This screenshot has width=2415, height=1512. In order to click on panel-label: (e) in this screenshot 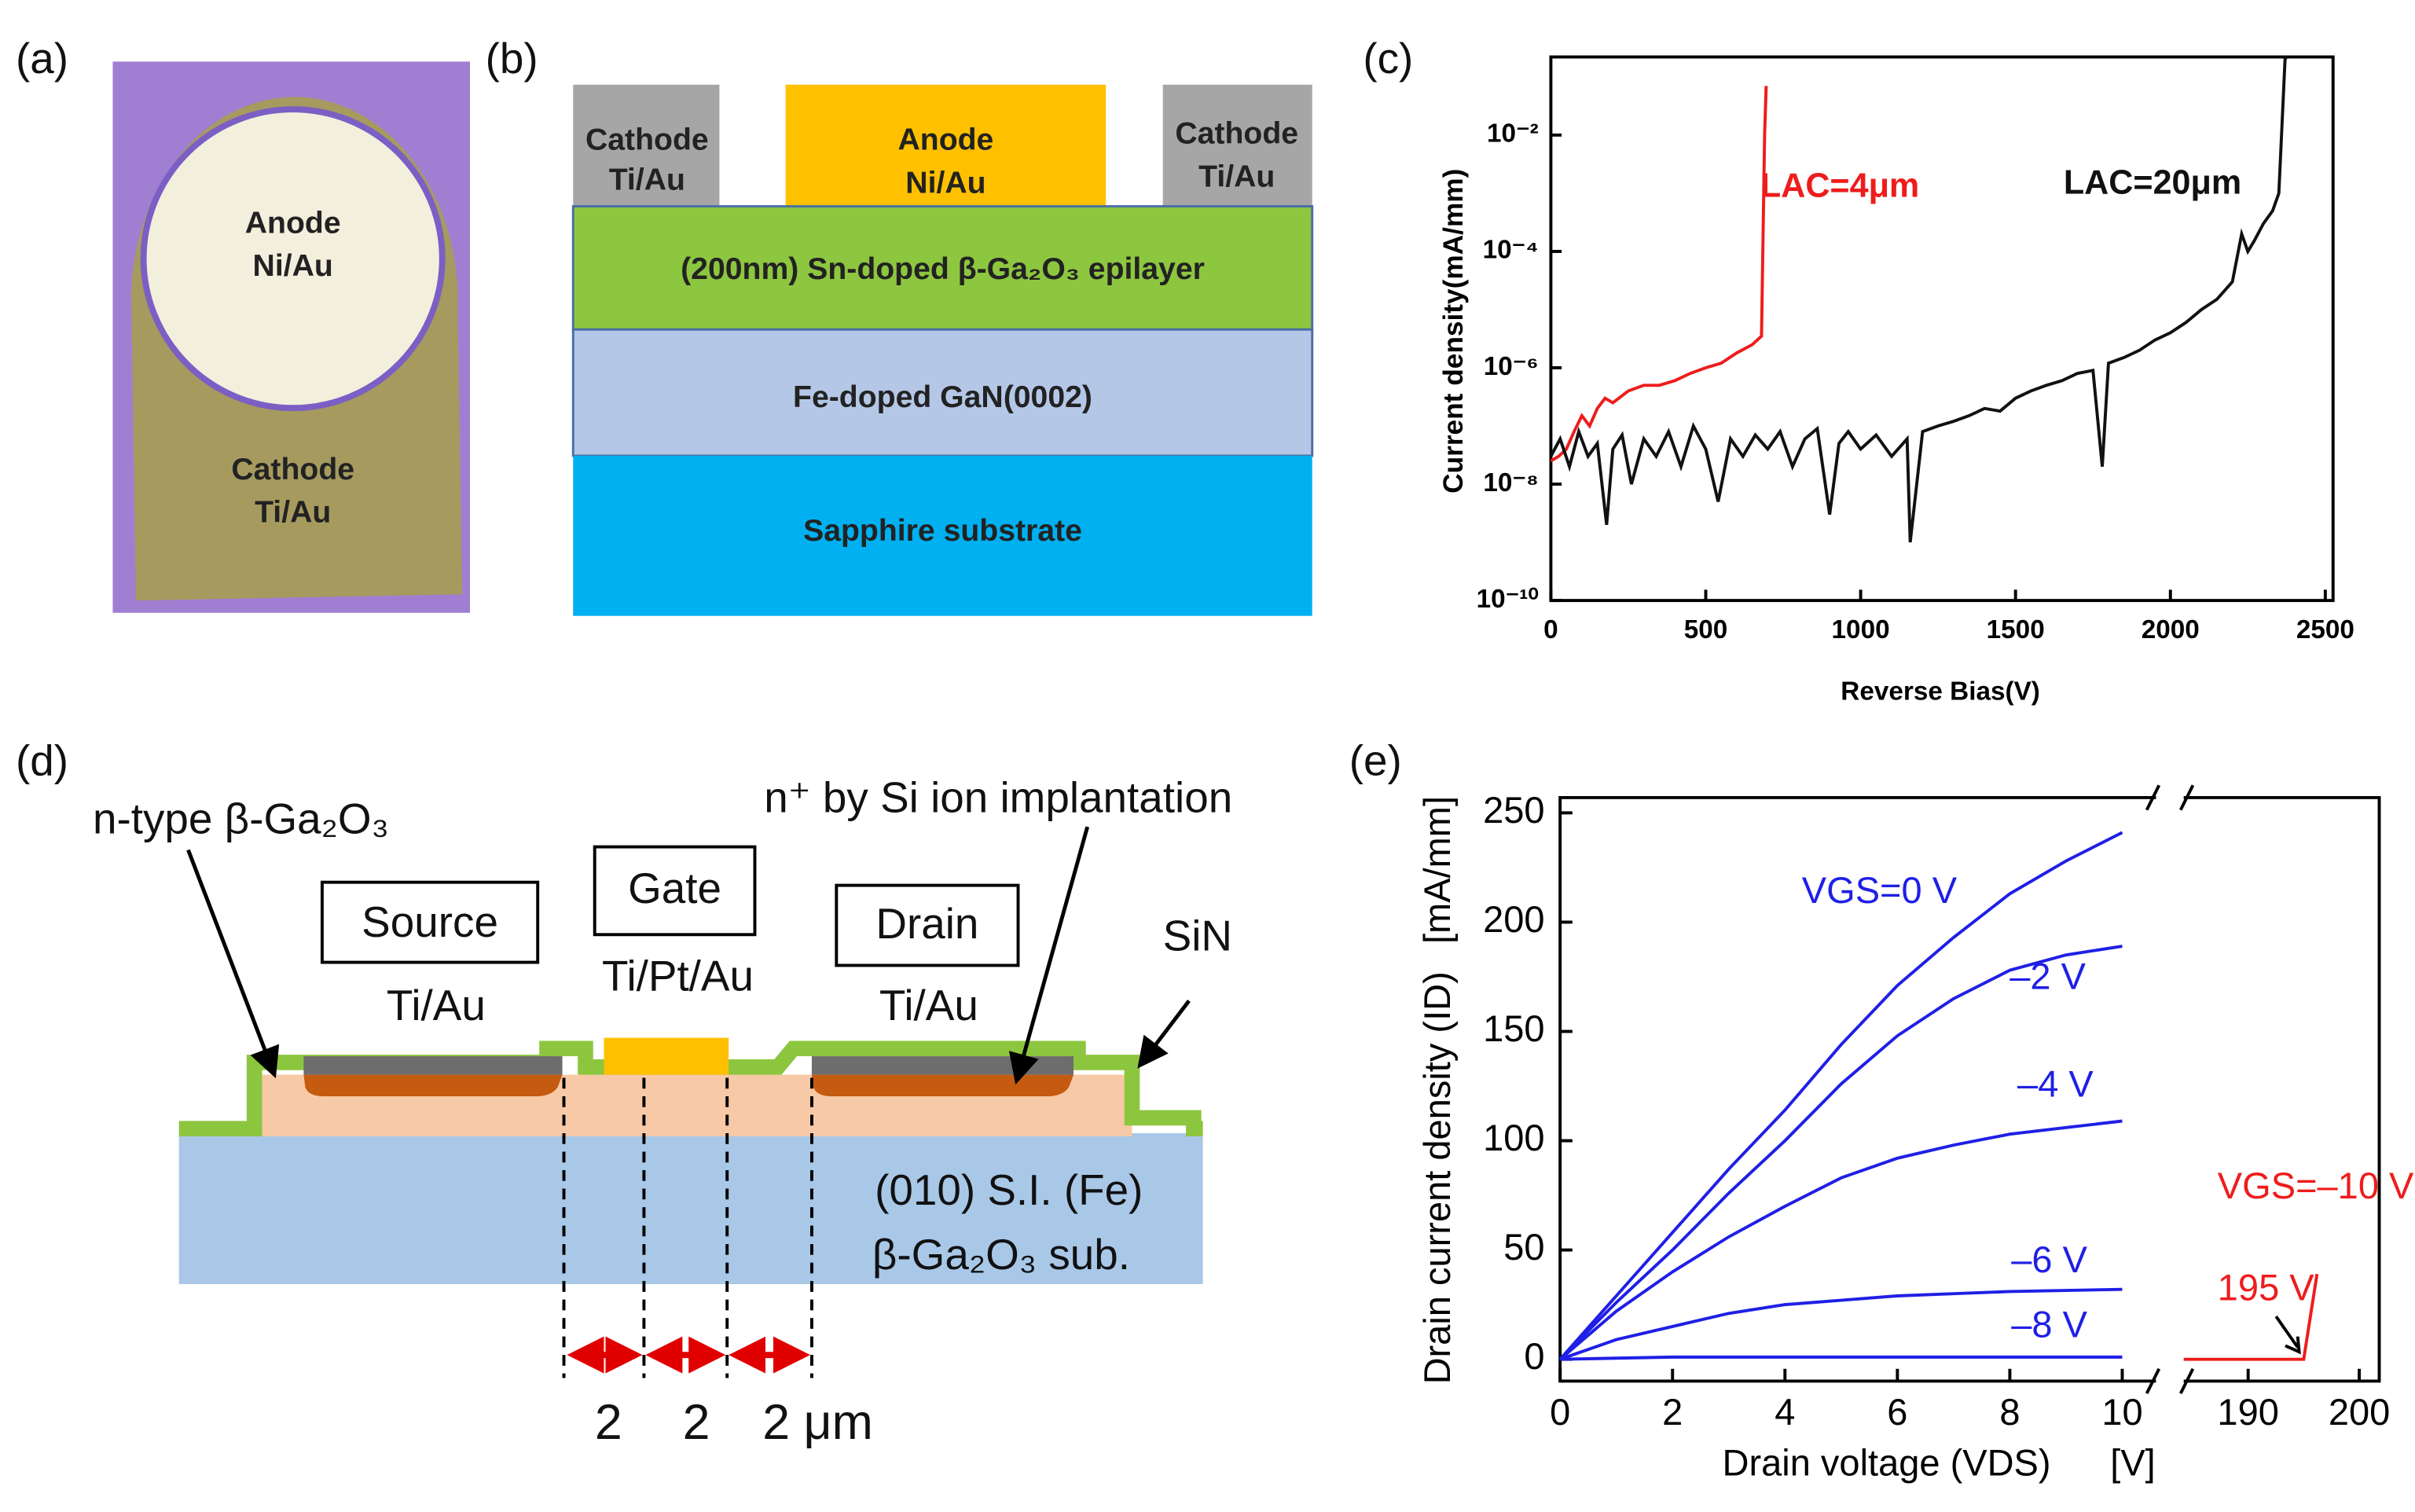, I will do `click(1375, 760)`.